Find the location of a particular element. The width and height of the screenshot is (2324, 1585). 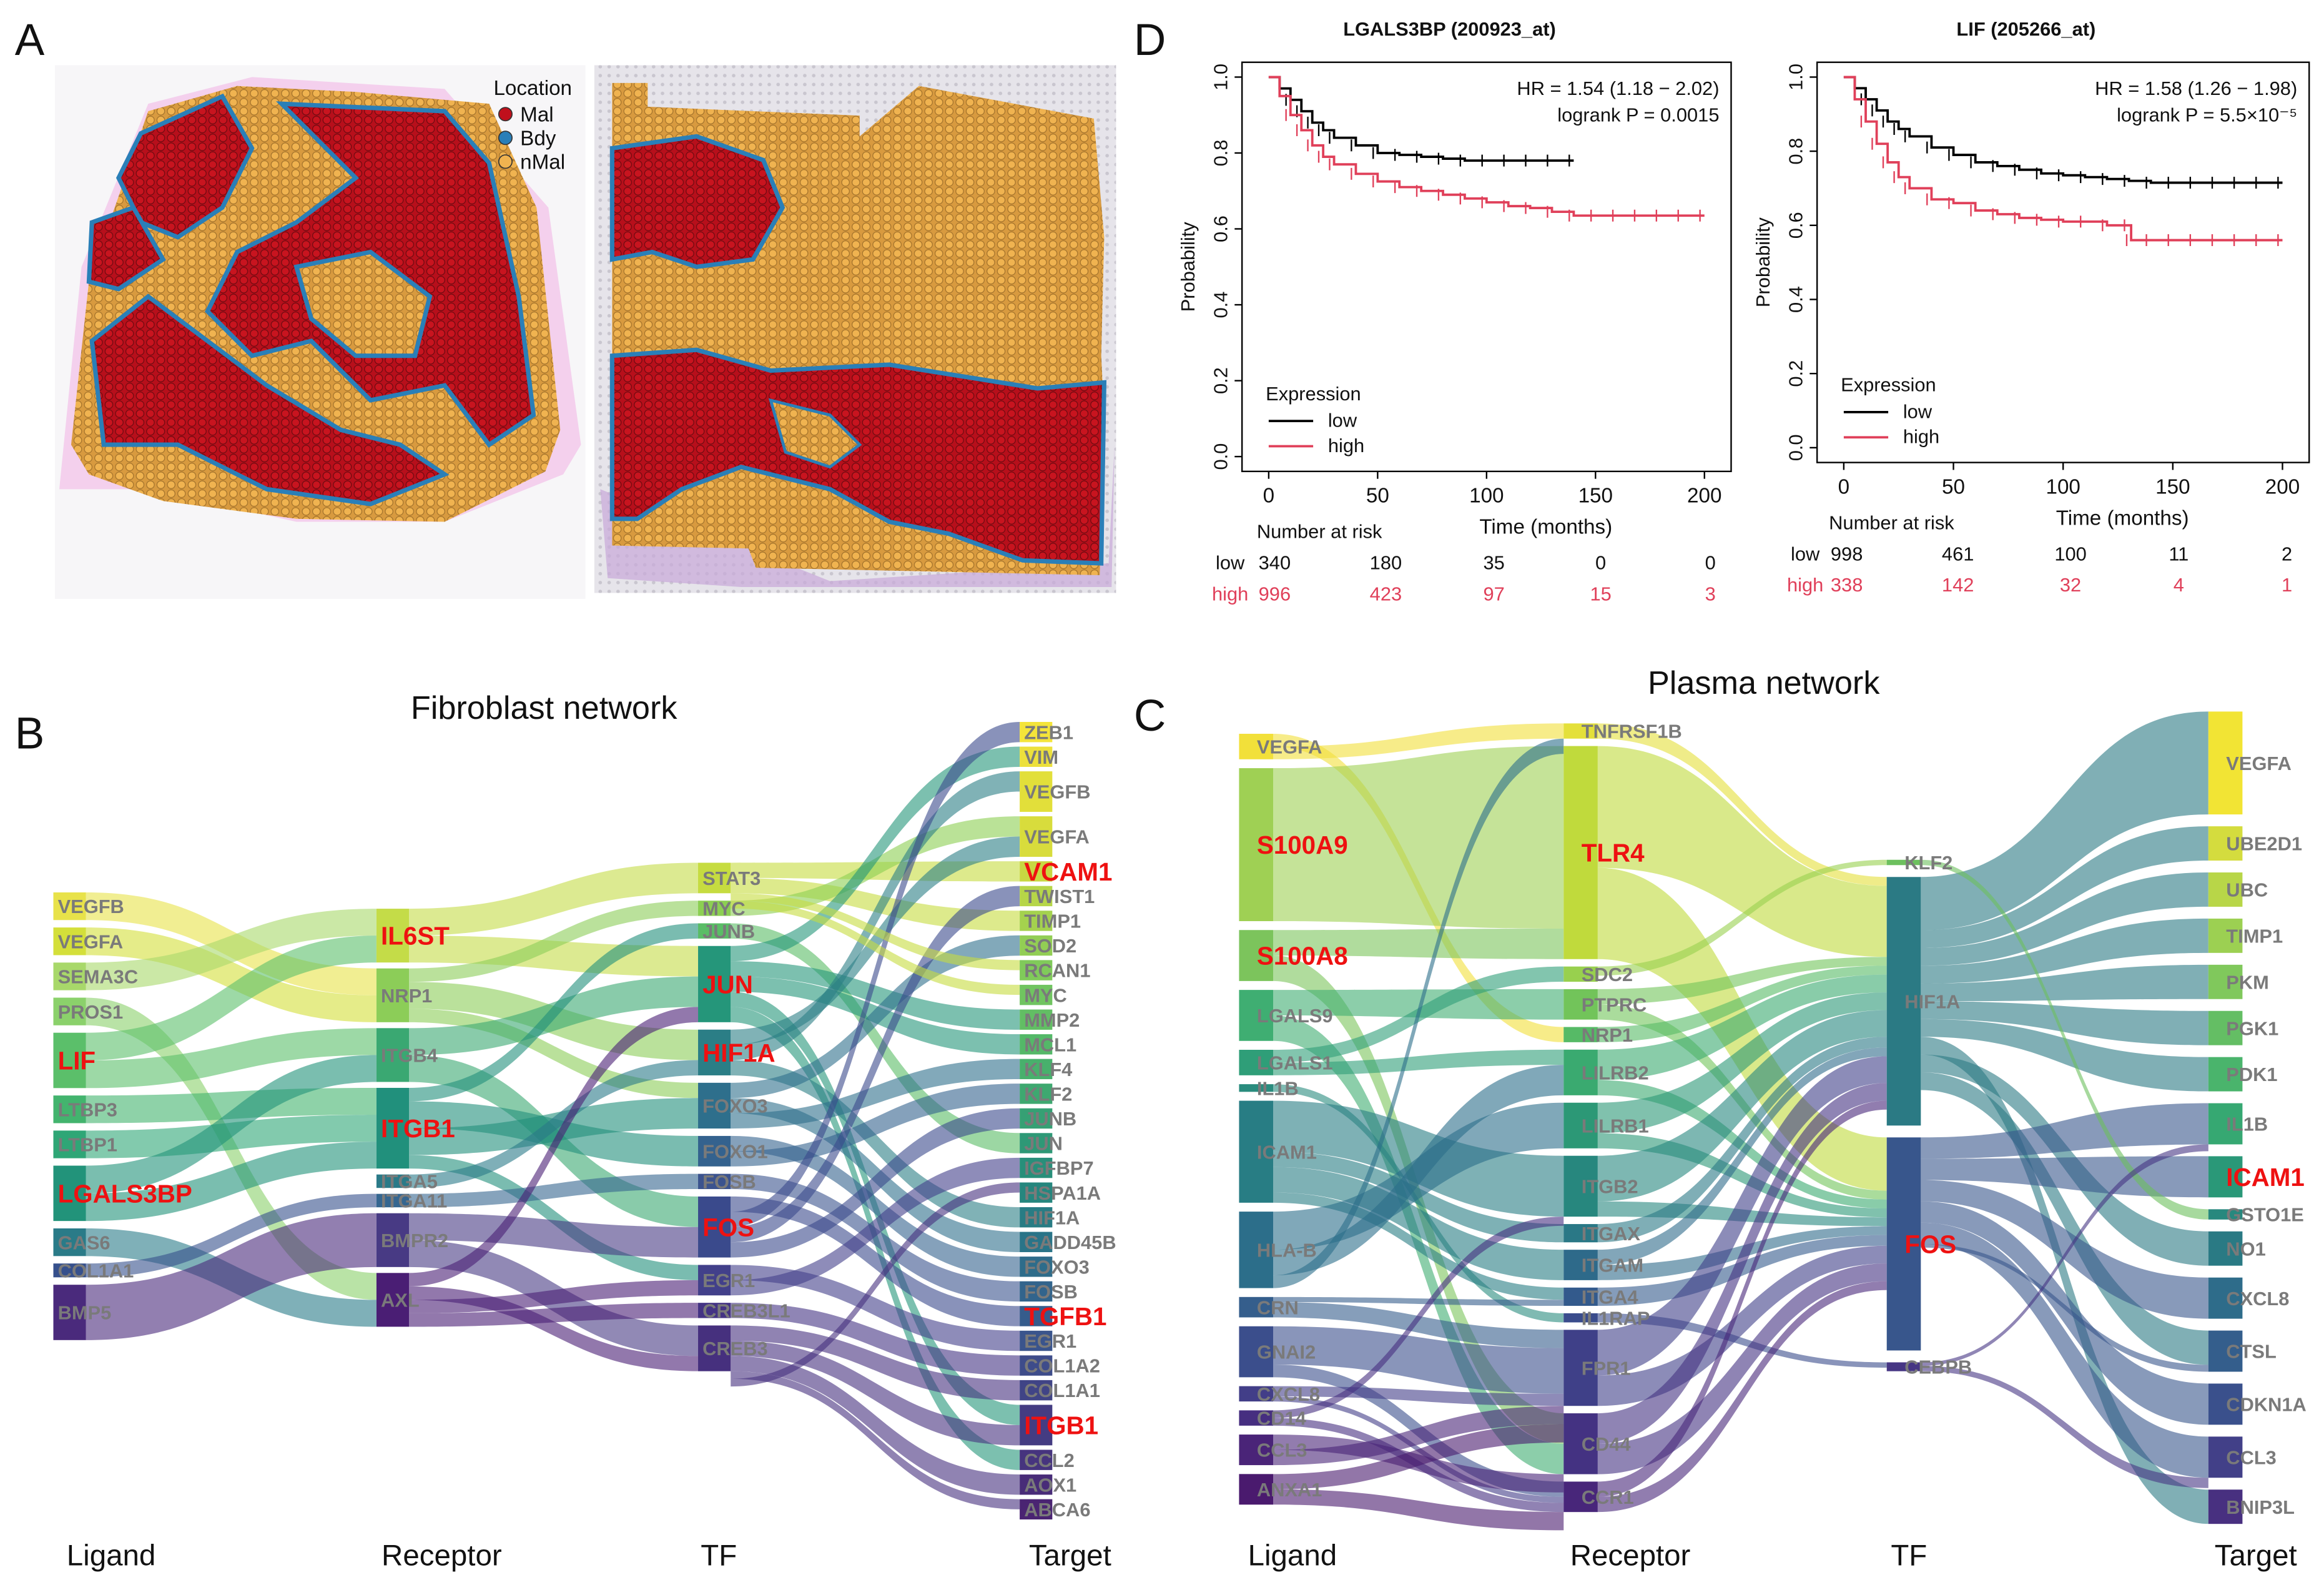

sankey-node-label: AOX1 is located at coordinates (1050, 1485).